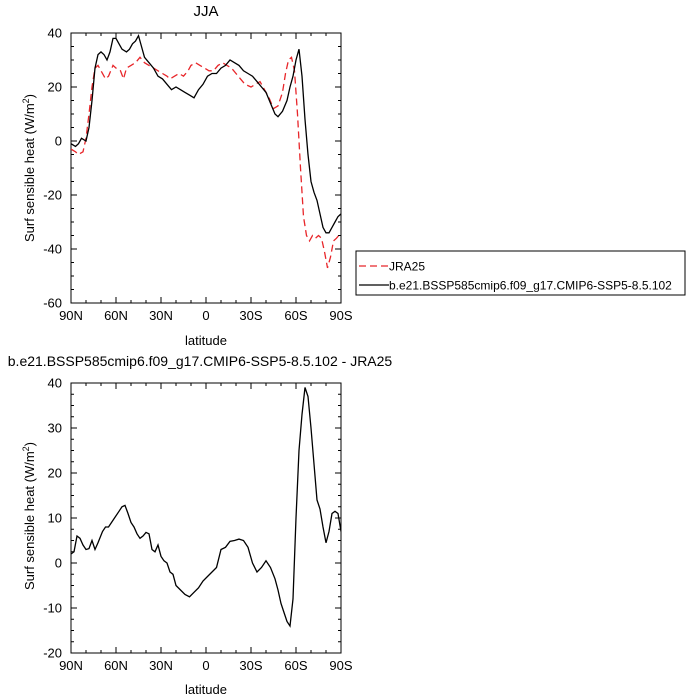 This screenshot has width=700, height=700. I want to click on top-y-tick-label: 40, so click(55, 33).